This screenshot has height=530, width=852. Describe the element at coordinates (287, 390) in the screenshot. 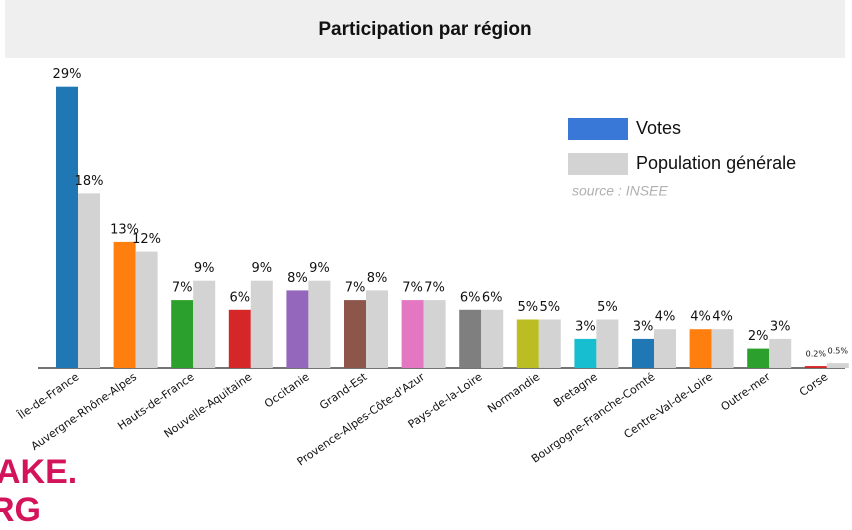

I see `x-tick-label: Occitanie` at that location.